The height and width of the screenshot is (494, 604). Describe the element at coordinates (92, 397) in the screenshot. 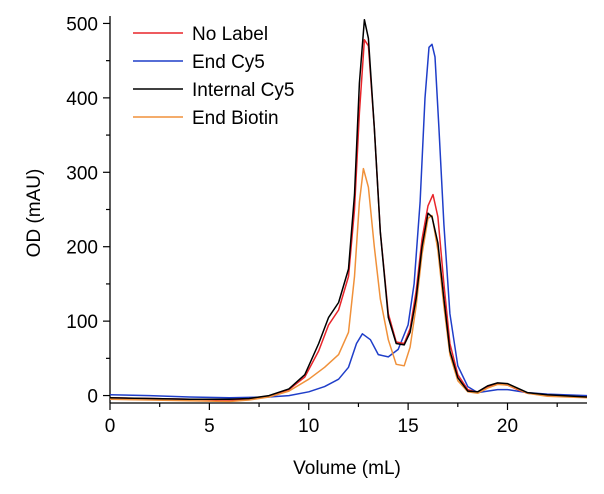

I see `y-tick-label: 0` at that location.